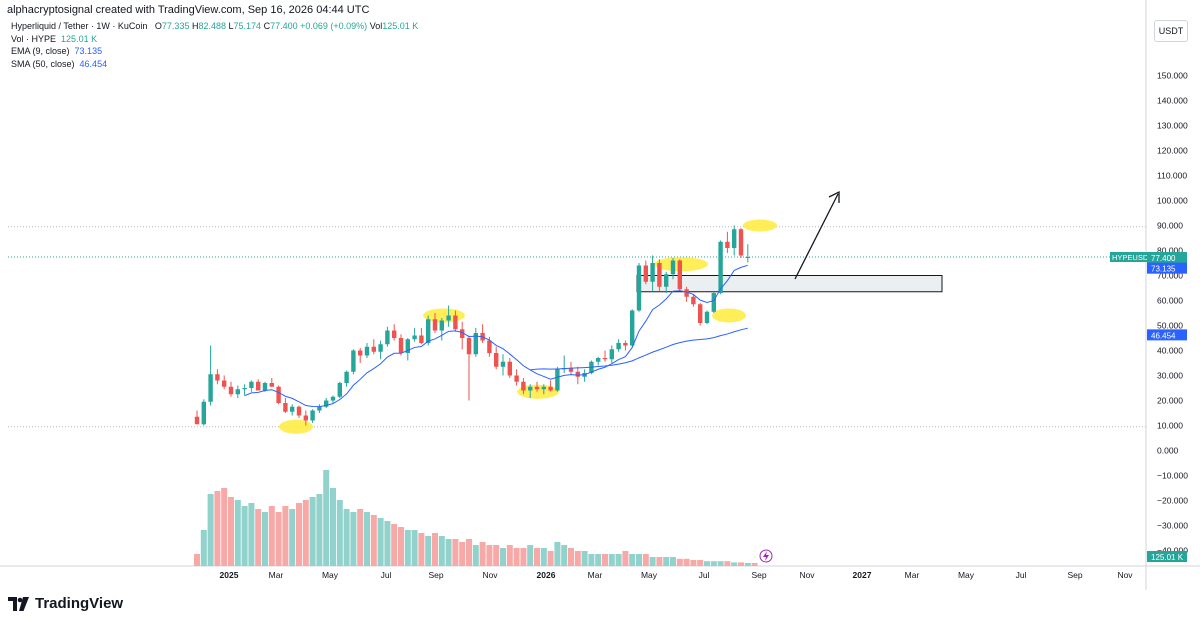 The height and width of the screenshot is (622, 1200). Describe the element at coordinates (1172, 551) in the screenshot. I see `y-tick-label: −40.000` at that location.